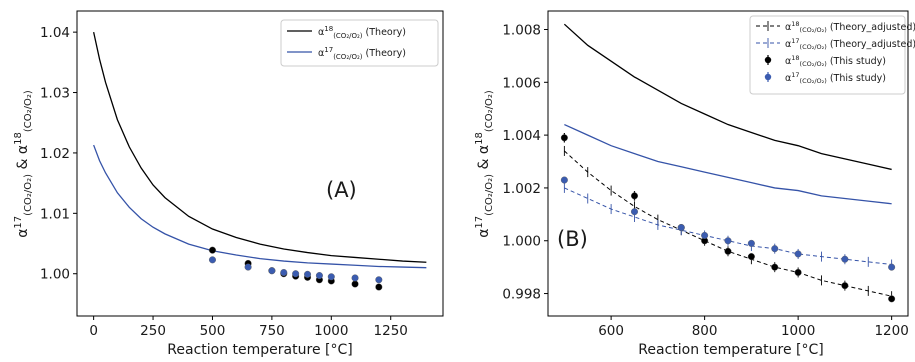 The height and width of the screenshot is (362, 915). I want to click on panel-a-y-tick-label: 1.01, so click(55, 214).